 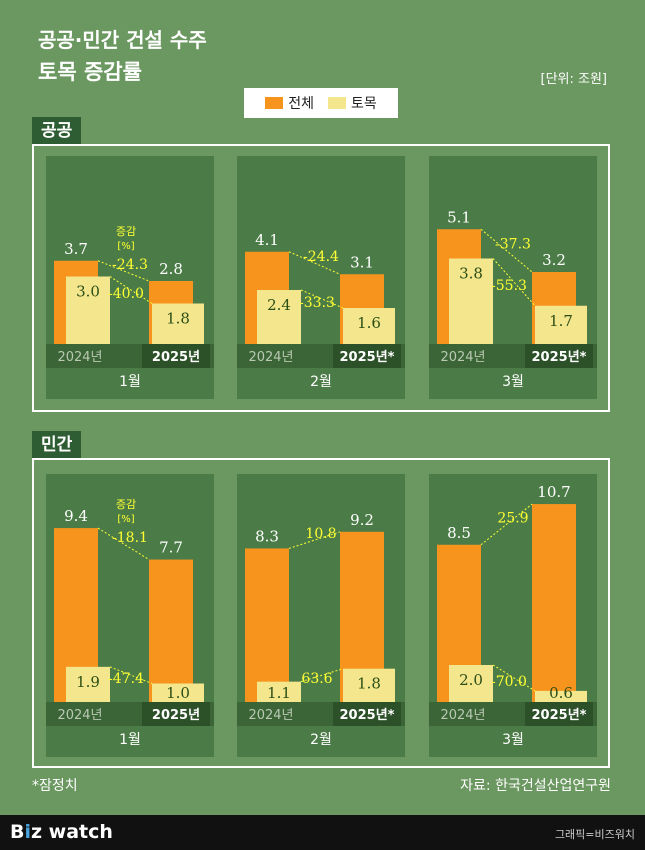 What do you see at coordinates (459, 217) in the screenshot?
I see `label-total-0-2-0: 5.1` at bounding box center [459, 217].